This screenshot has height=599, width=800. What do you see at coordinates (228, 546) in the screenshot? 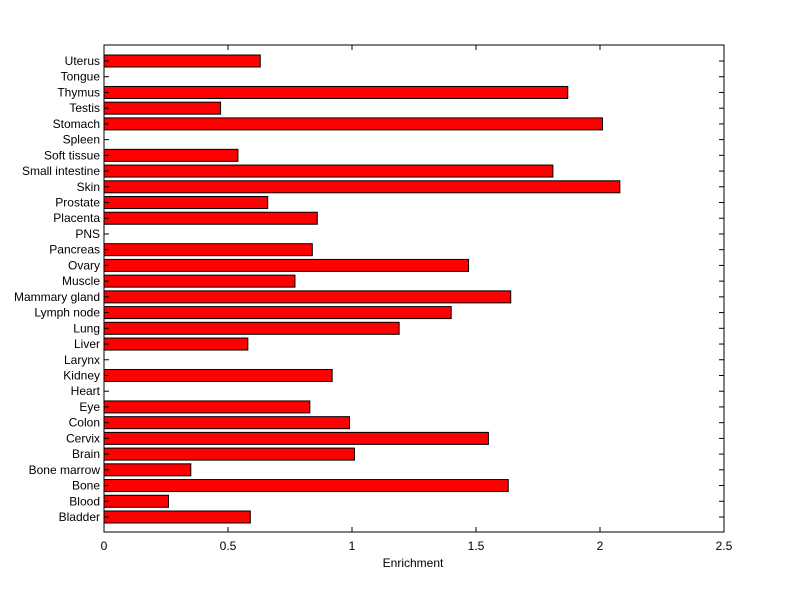
I see `x-tick-label: 0.5` at bounding box center [228, 546].